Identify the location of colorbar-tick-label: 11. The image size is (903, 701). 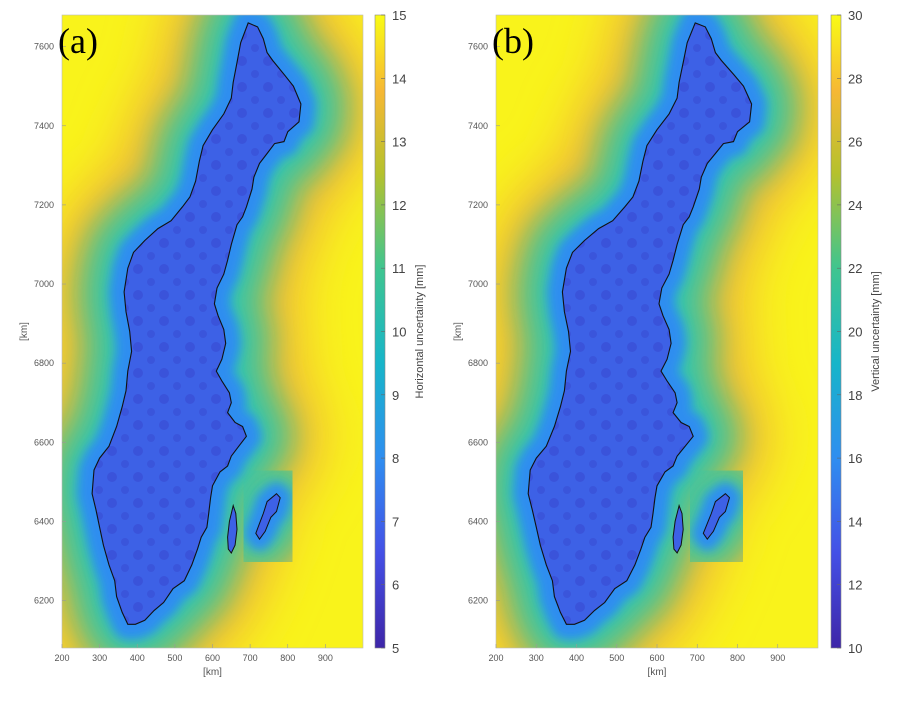
(399, 268).